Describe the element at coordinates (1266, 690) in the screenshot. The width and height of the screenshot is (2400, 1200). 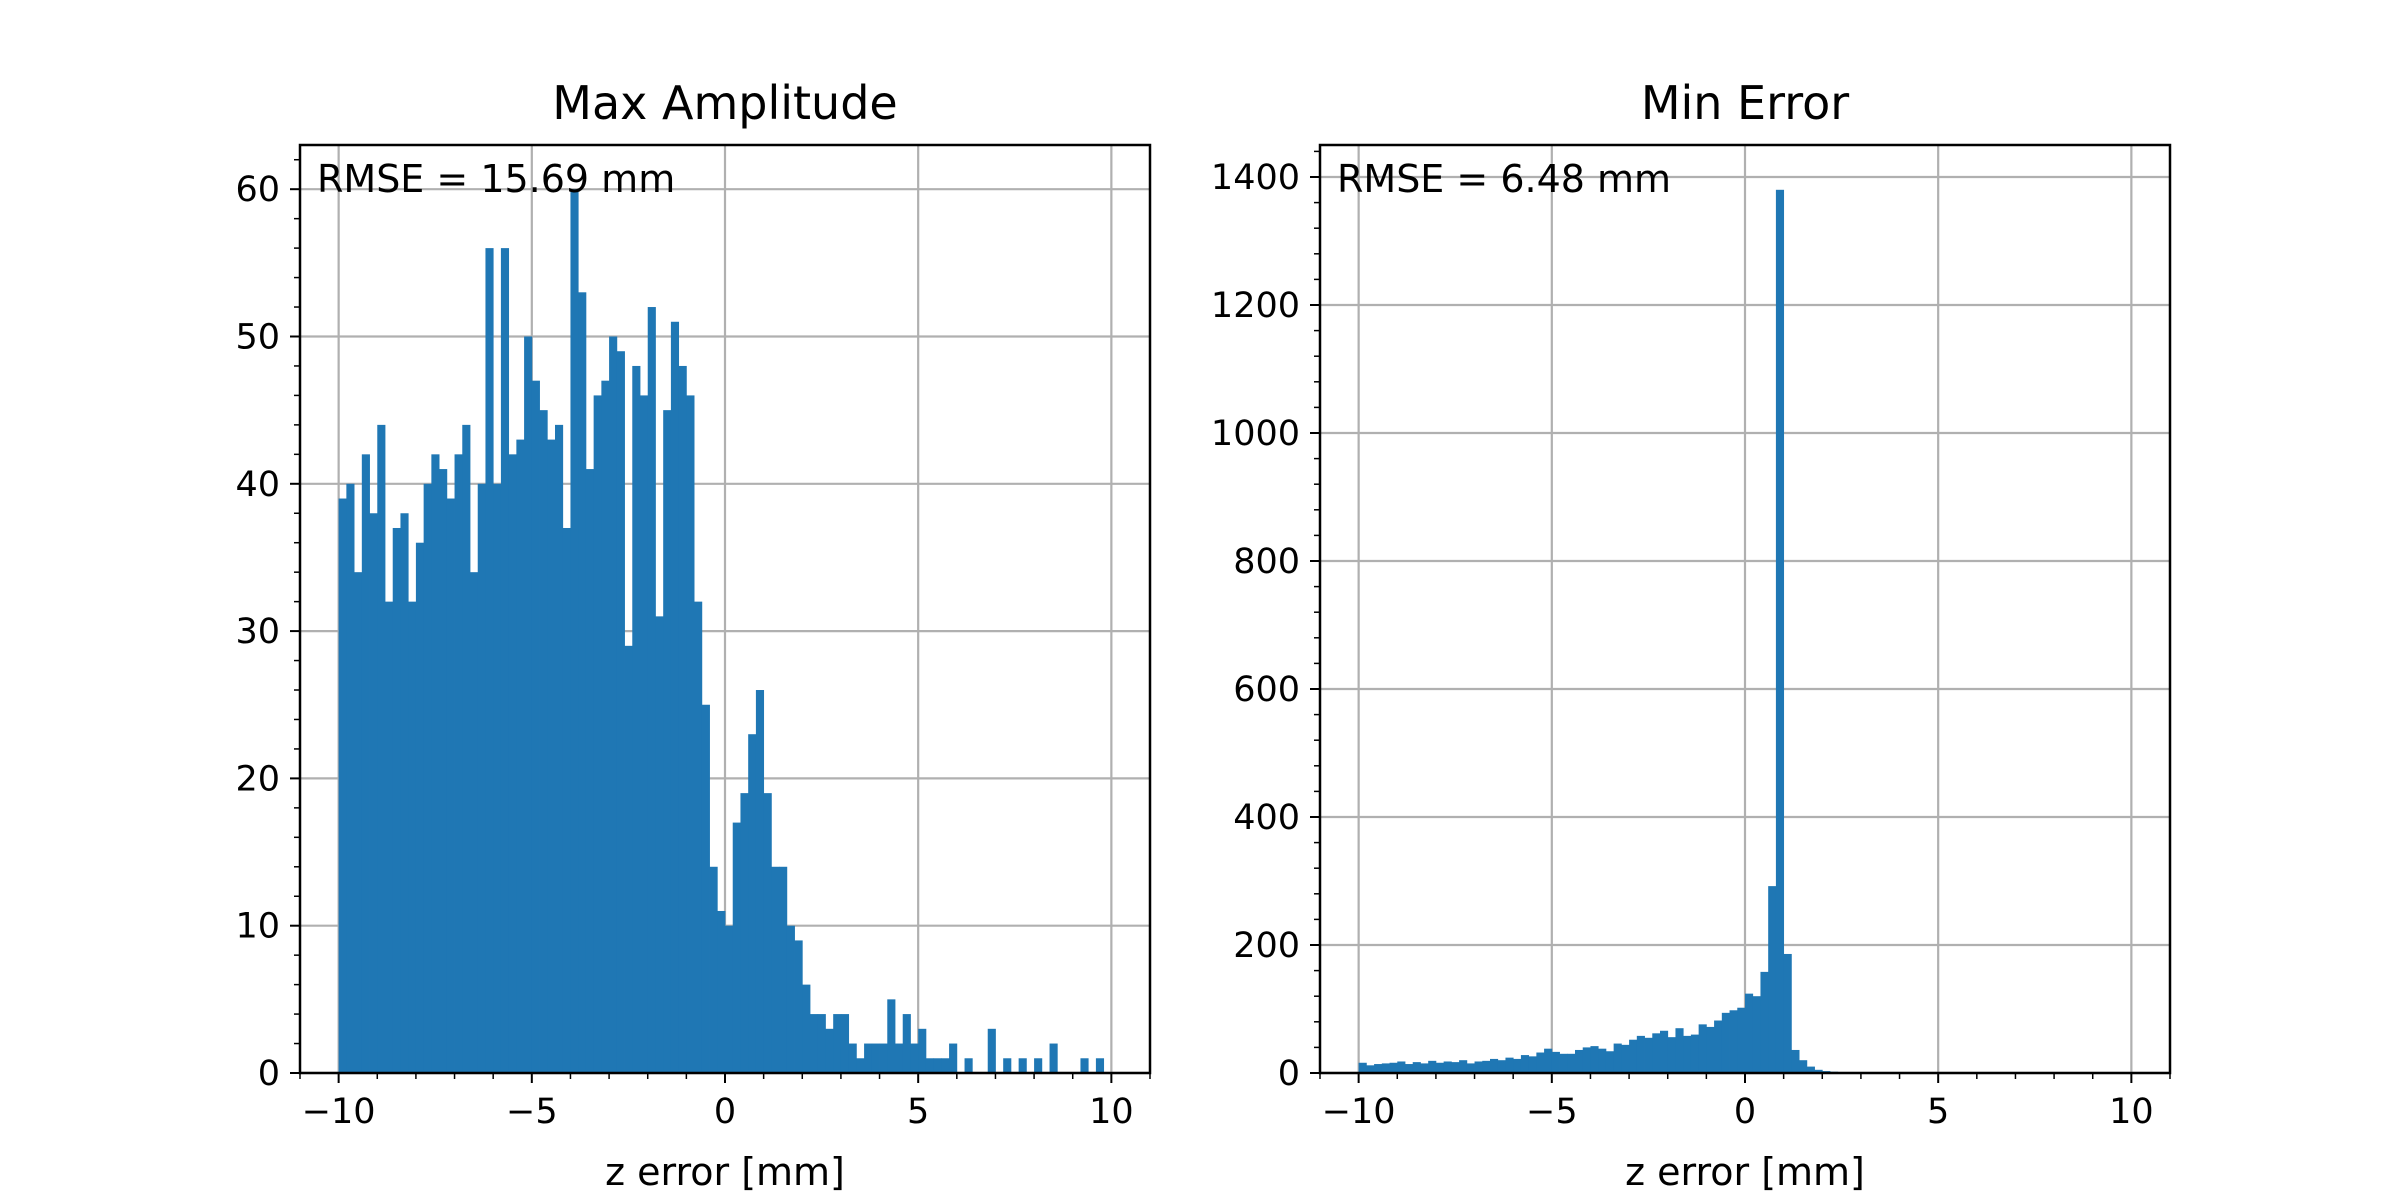
I see `y-tick-label: 600` at that location.